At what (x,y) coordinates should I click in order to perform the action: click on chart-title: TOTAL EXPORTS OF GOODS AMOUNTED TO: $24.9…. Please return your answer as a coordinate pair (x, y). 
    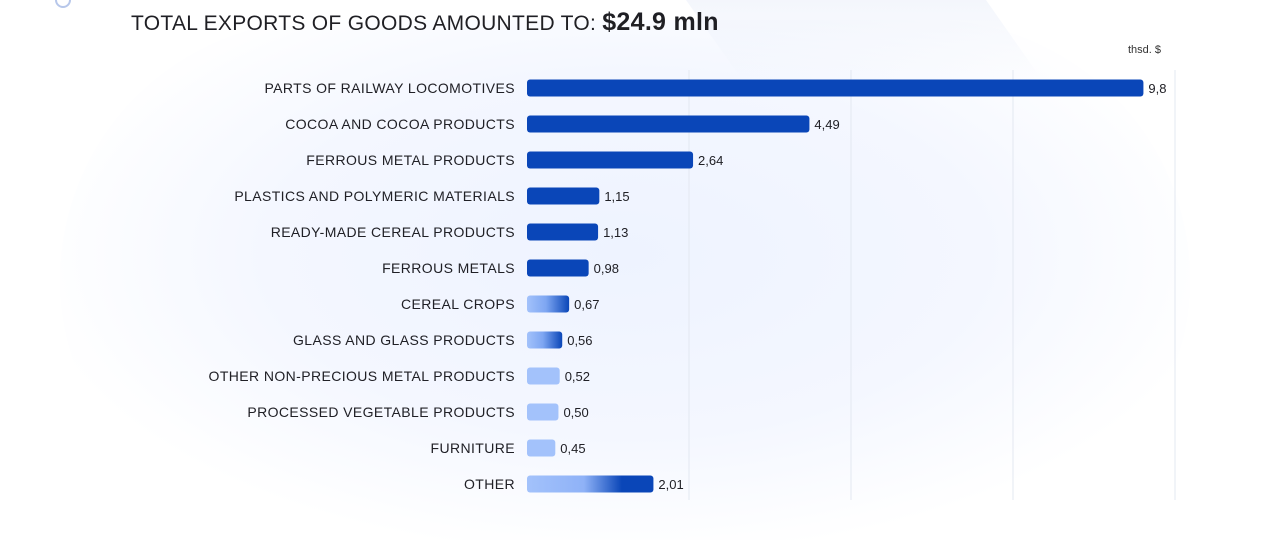
    Looking at the image, I should click on (425, 22).